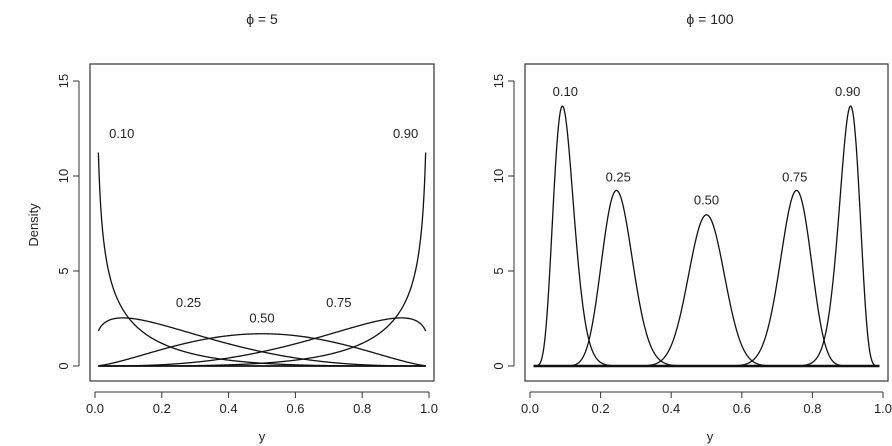 This screenshot has width=892, height=446. Describe the element at coordinates (709, 19) in the screenshot. I see `panel-title: ϕ = 100` at that location.